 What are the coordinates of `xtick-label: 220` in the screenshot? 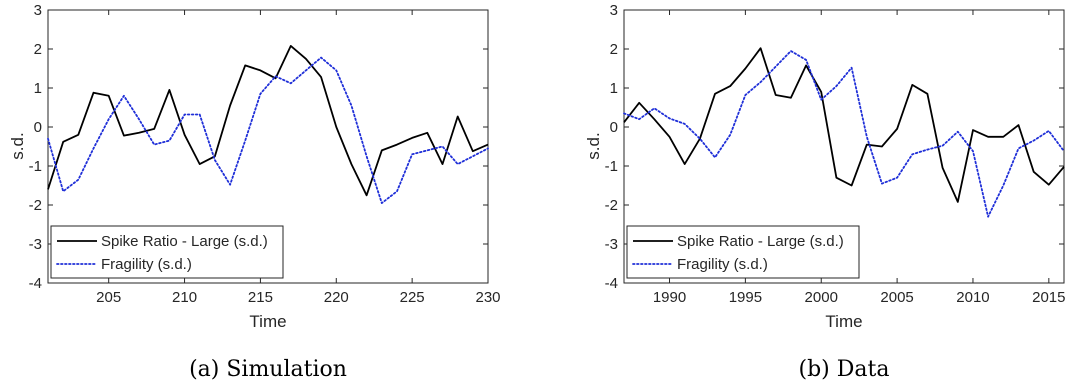 It's located at (336, 297).